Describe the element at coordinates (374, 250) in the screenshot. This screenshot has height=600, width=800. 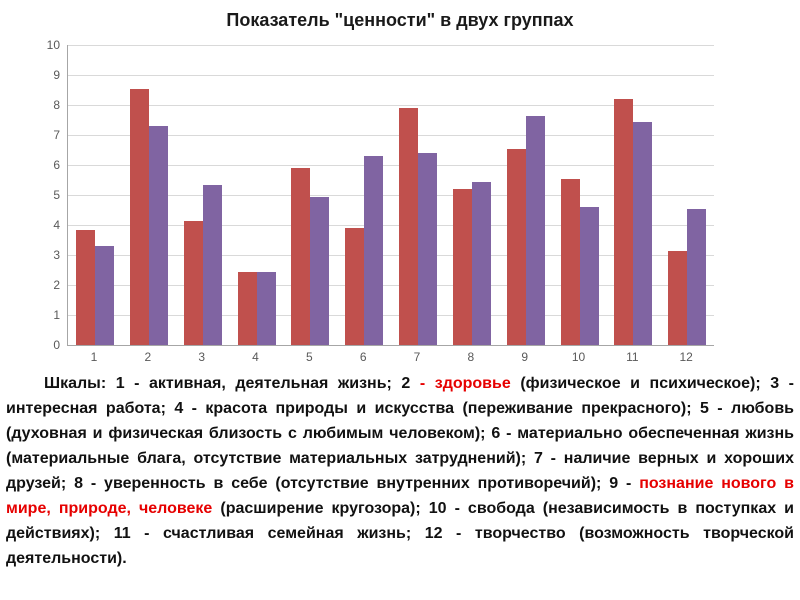
I see `bar-group-2-cat6` at that location.